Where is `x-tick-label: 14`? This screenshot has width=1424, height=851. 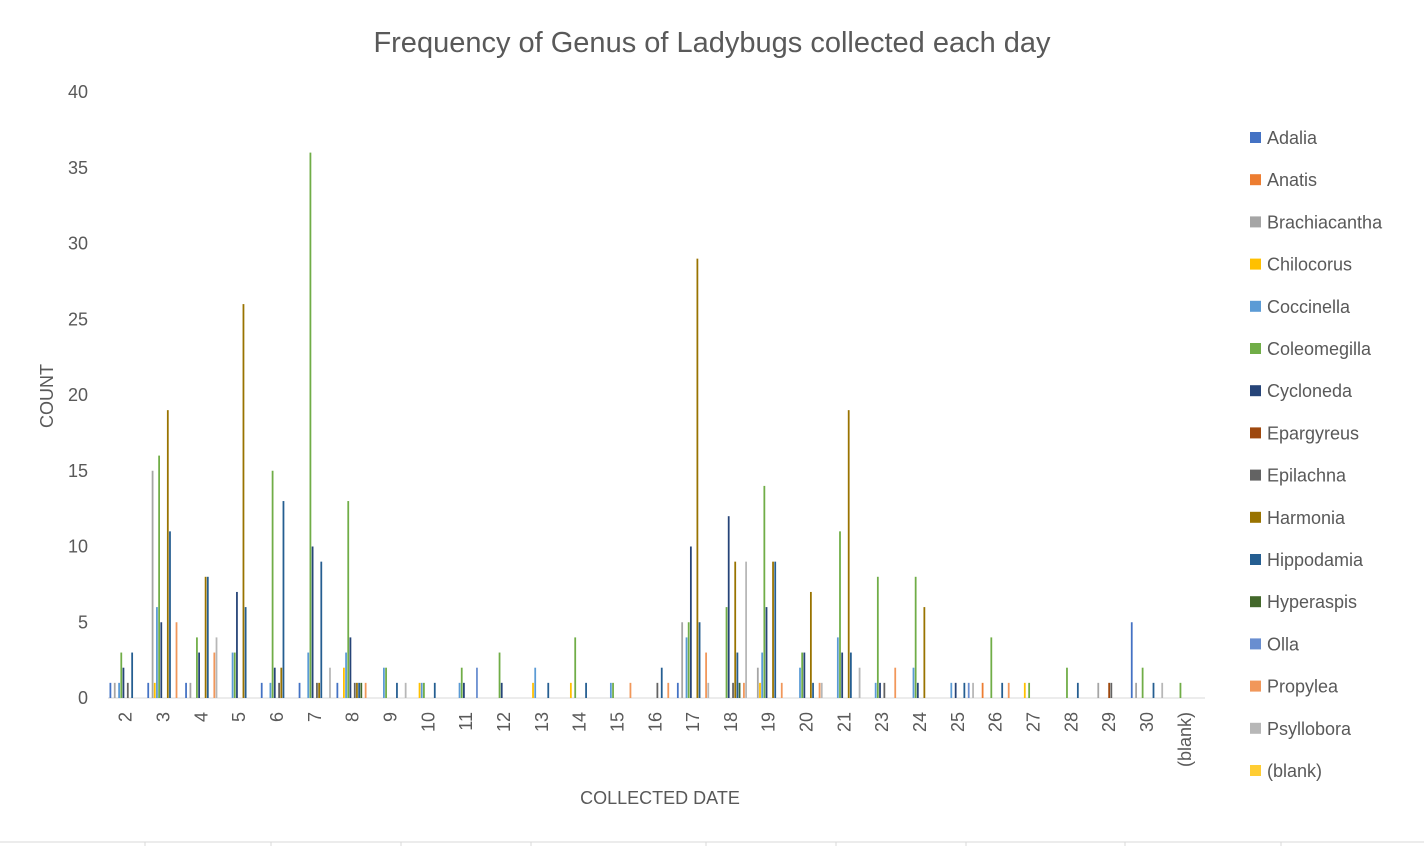 x-tick-label: 14 is located at coordinates (580, 722).